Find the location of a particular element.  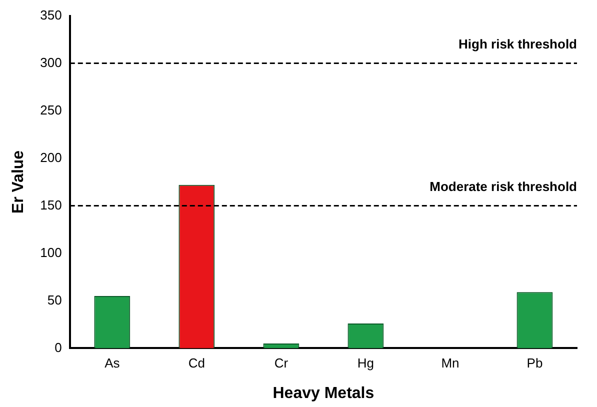

y-tick-label: 150 is located at coordinates (51, 204).